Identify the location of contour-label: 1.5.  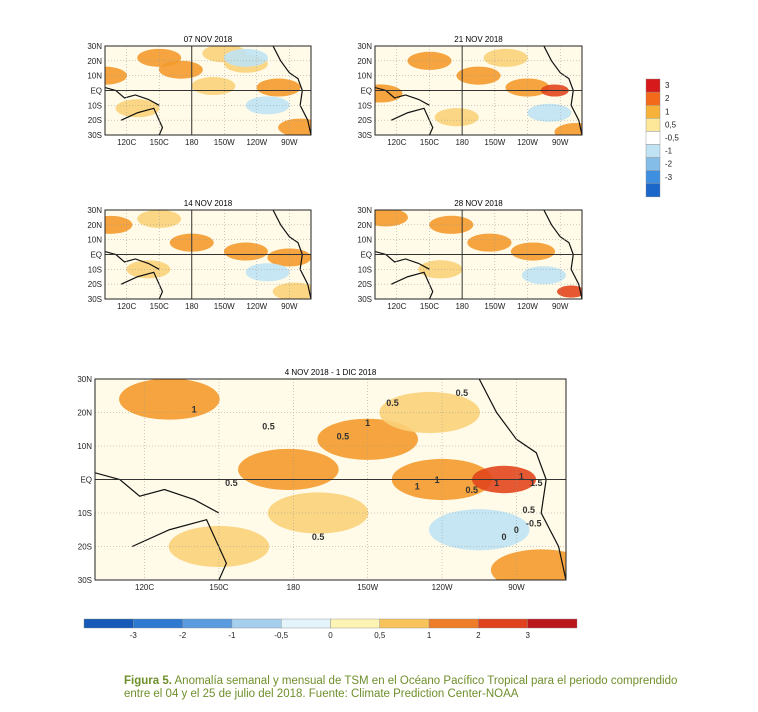
(536, 483).